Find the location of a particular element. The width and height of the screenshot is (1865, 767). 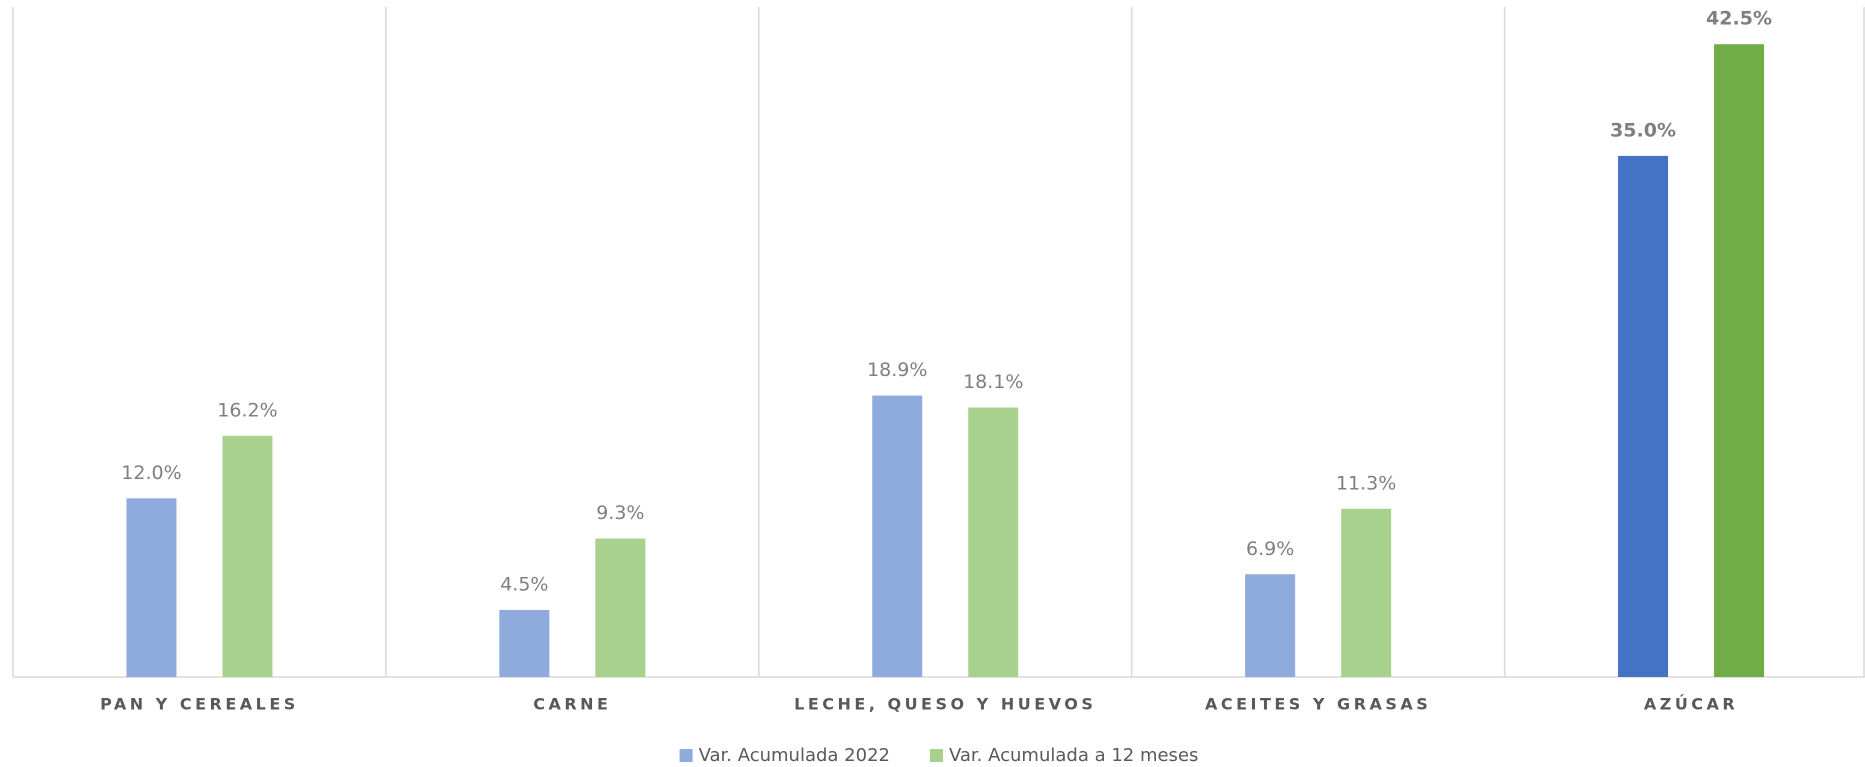

x-tick-label: CARNE is located at coordinates (572, 704).